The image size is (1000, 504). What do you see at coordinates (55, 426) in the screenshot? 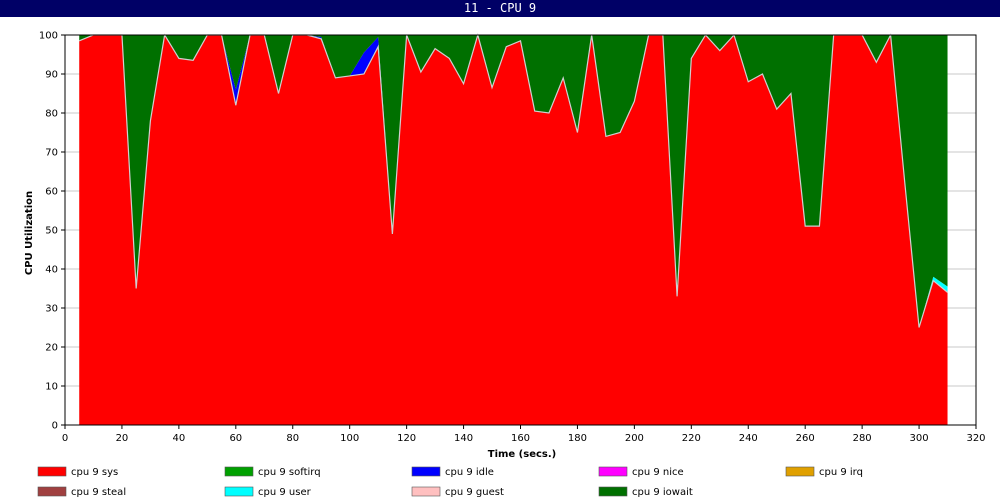
I see `y-tick-label: 0` at bounding box center [55, 426].